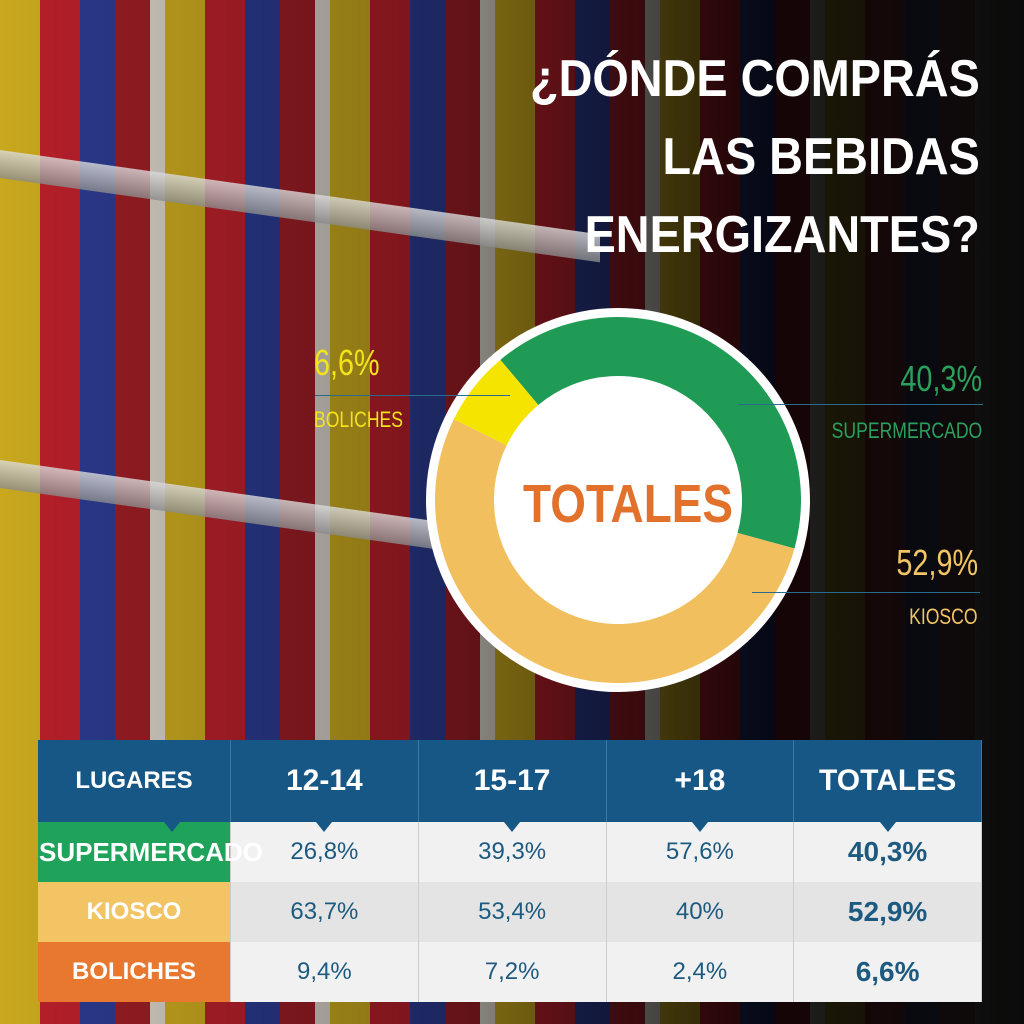 This screenshot has width=1024, height=1024. What do you see at coordinates (906, 430) in the screenshot?
I see `supermercado-label: SUPERMERCADO` at bounding box center [906, 430].